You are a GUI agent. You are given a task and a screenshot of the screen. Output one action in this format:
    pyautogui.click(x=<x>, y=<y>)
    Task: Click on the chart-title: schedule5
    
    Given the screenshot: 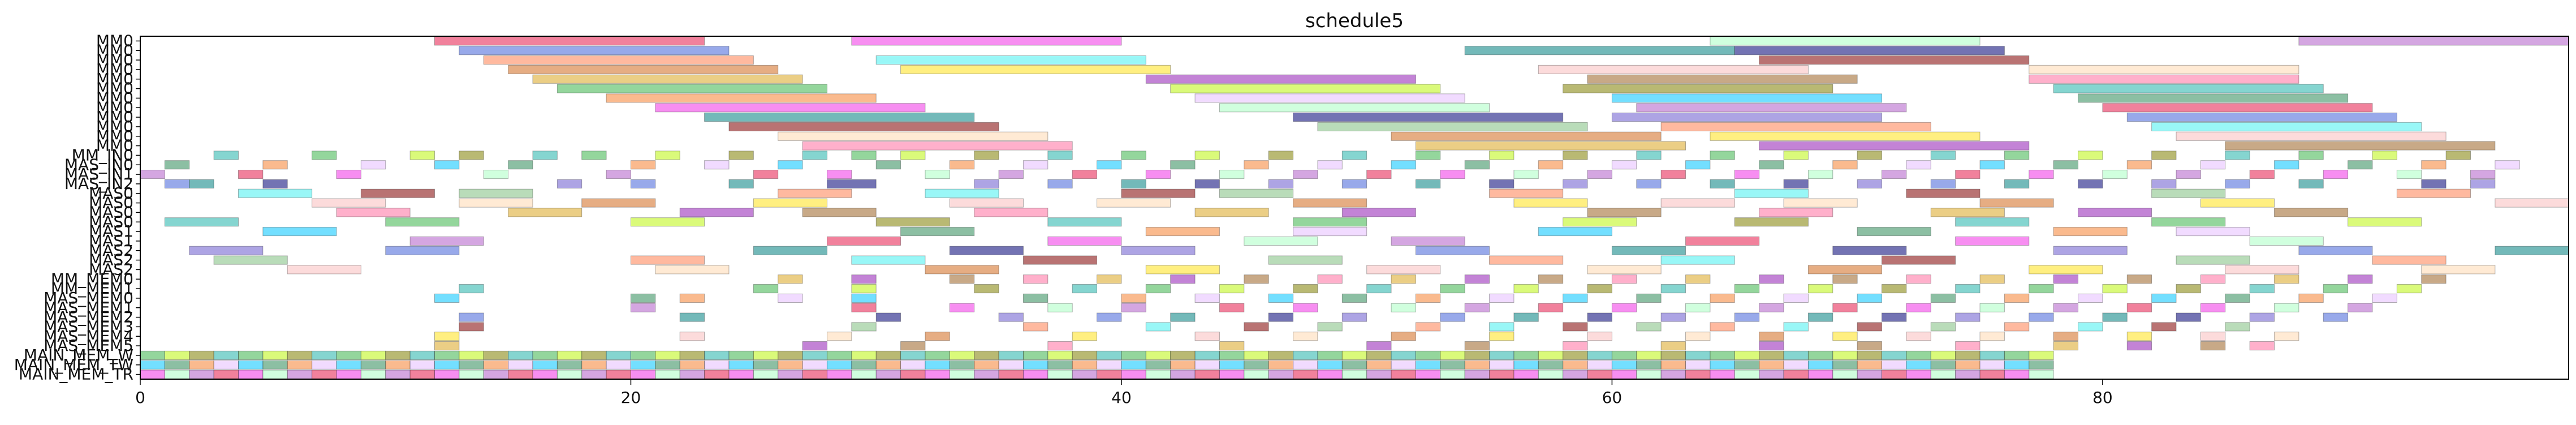 What is the action you would take?
    pyautogui.click(x=1355, y=21)
    